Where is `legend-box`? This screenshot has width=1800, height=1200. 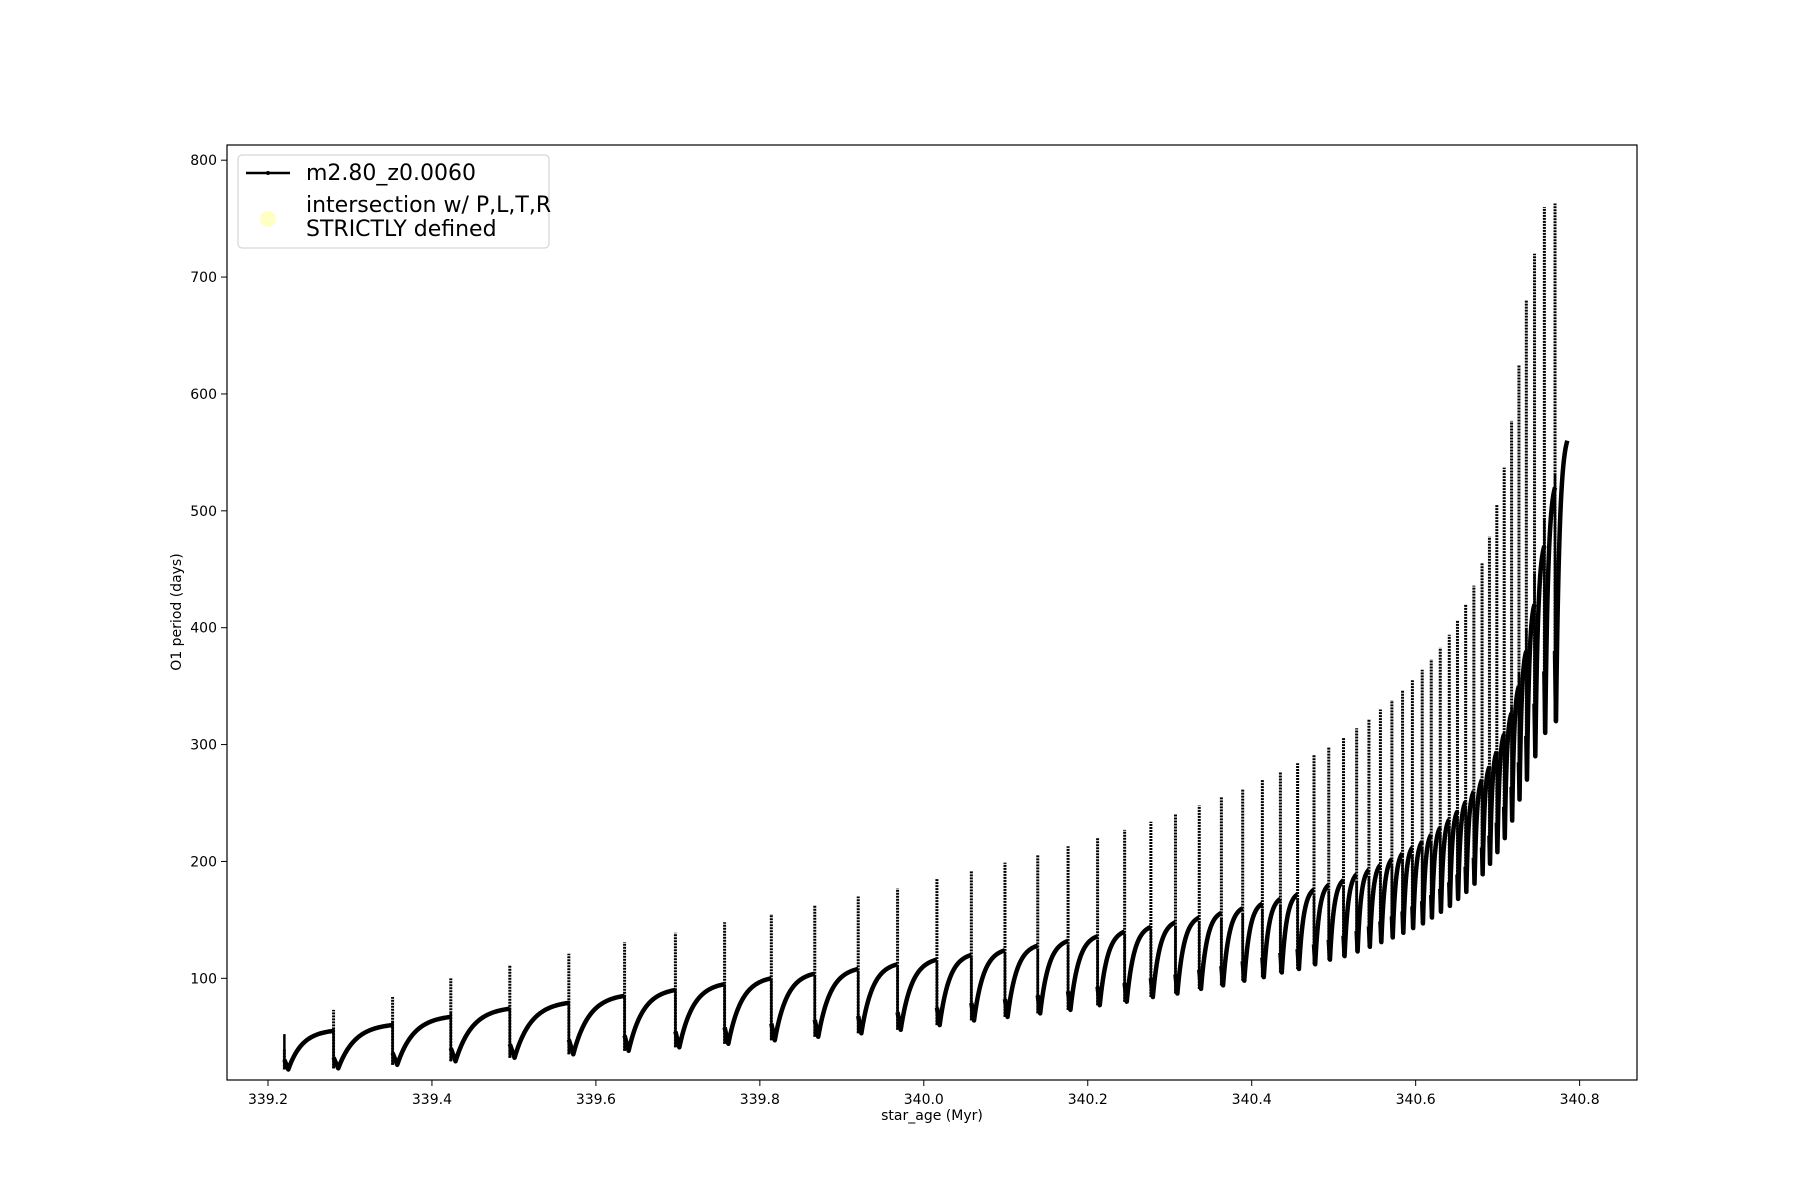 legend-box is located at coordinates (393, 201).